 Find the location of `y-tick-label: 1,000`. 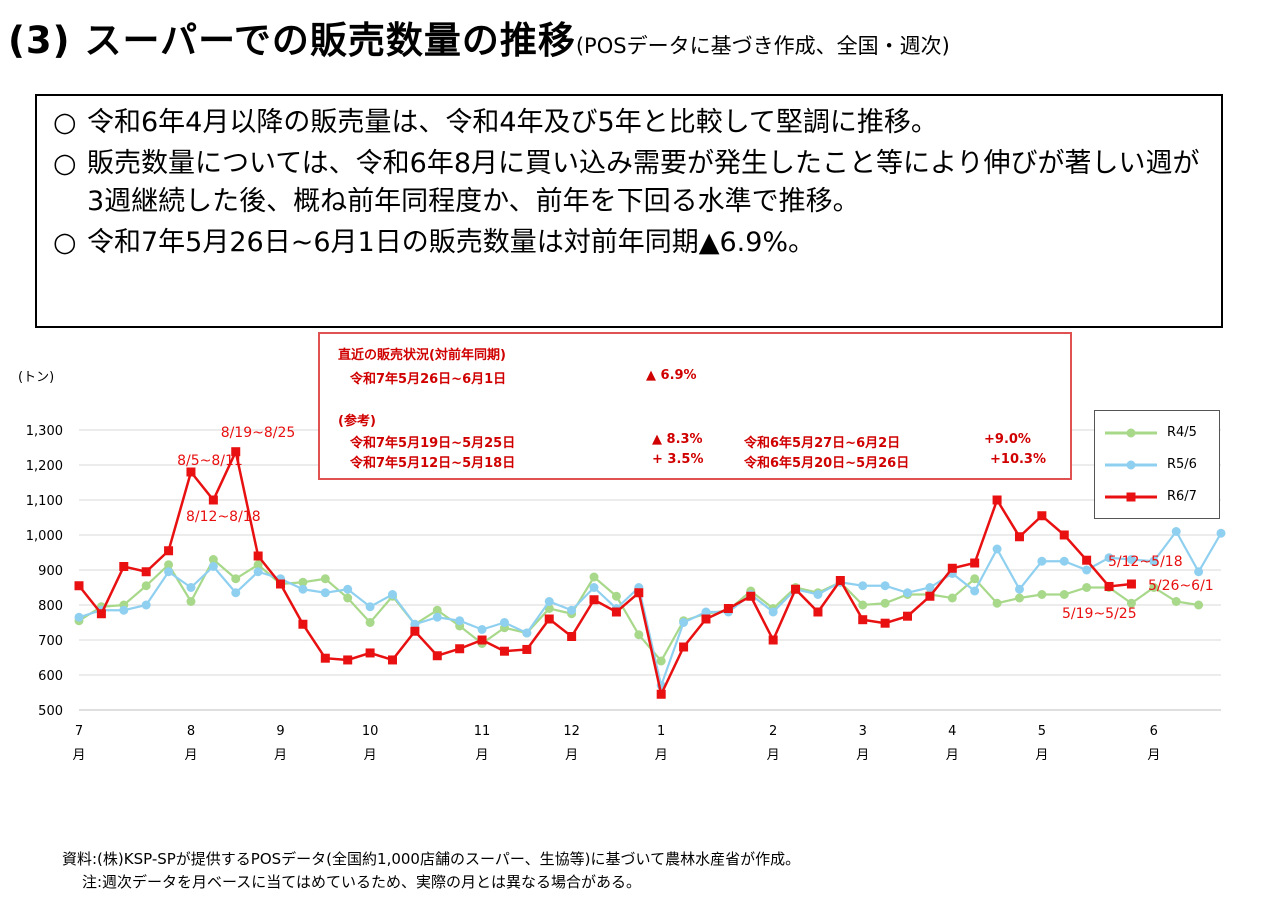

y-tick-label: 1,000 is located at coordinates (44, 536).